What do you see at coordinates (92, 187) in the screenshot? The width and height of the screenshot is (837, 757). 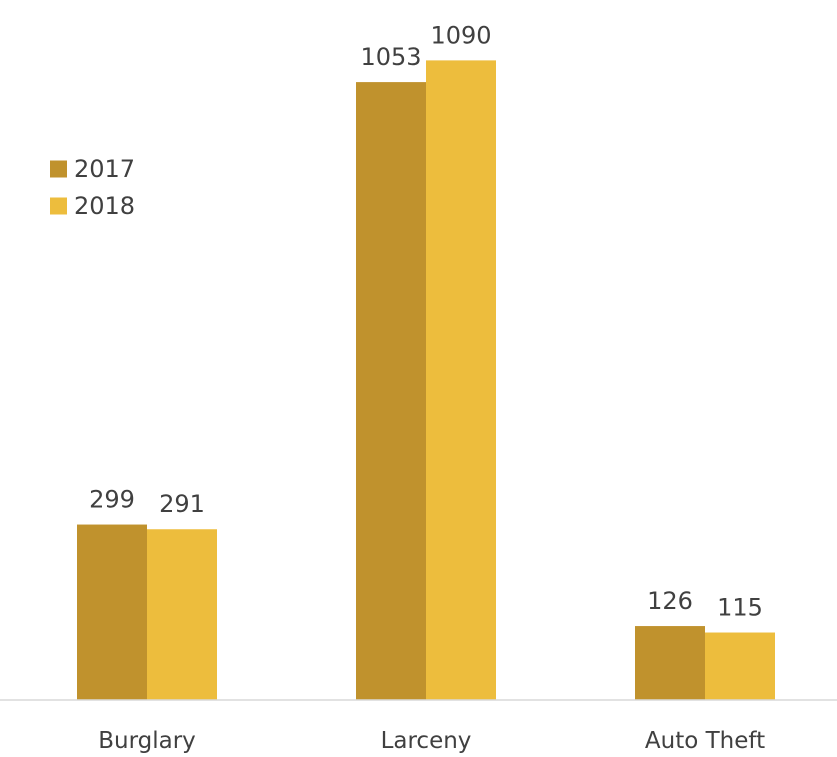 I see `legend: 2017 2018` at bounding box center [92, 187].